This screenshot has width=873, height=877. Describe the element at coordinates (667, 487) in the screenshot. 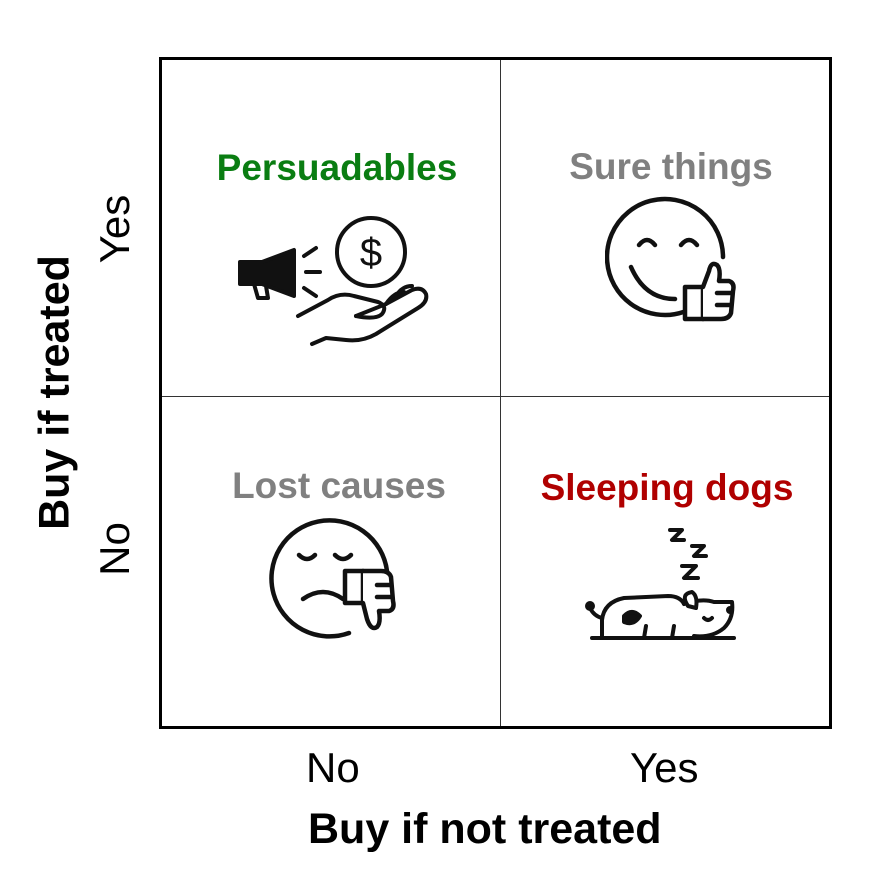

I see `quadrant-title-sleeping-dogs: Sleeping dogs` at that location.